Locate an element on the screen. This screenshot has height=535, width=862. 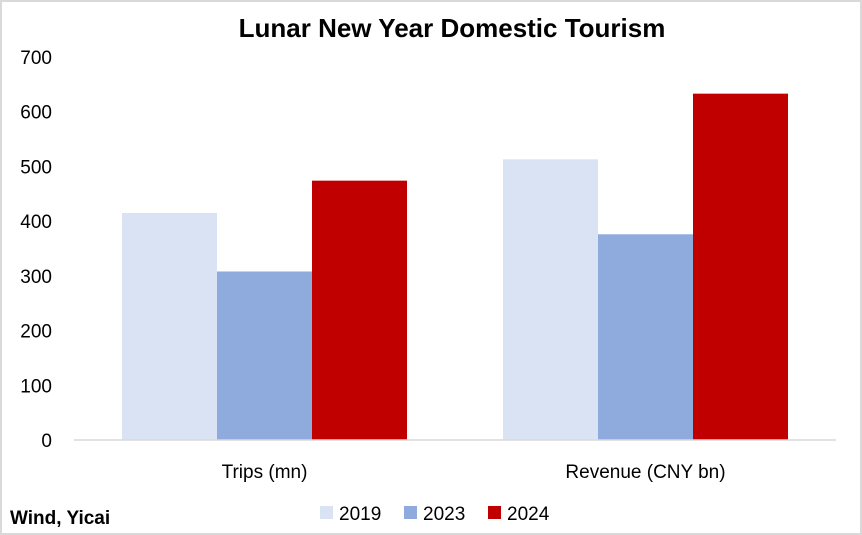
legend-swatch-2024 is located at coordinates (494, 512).